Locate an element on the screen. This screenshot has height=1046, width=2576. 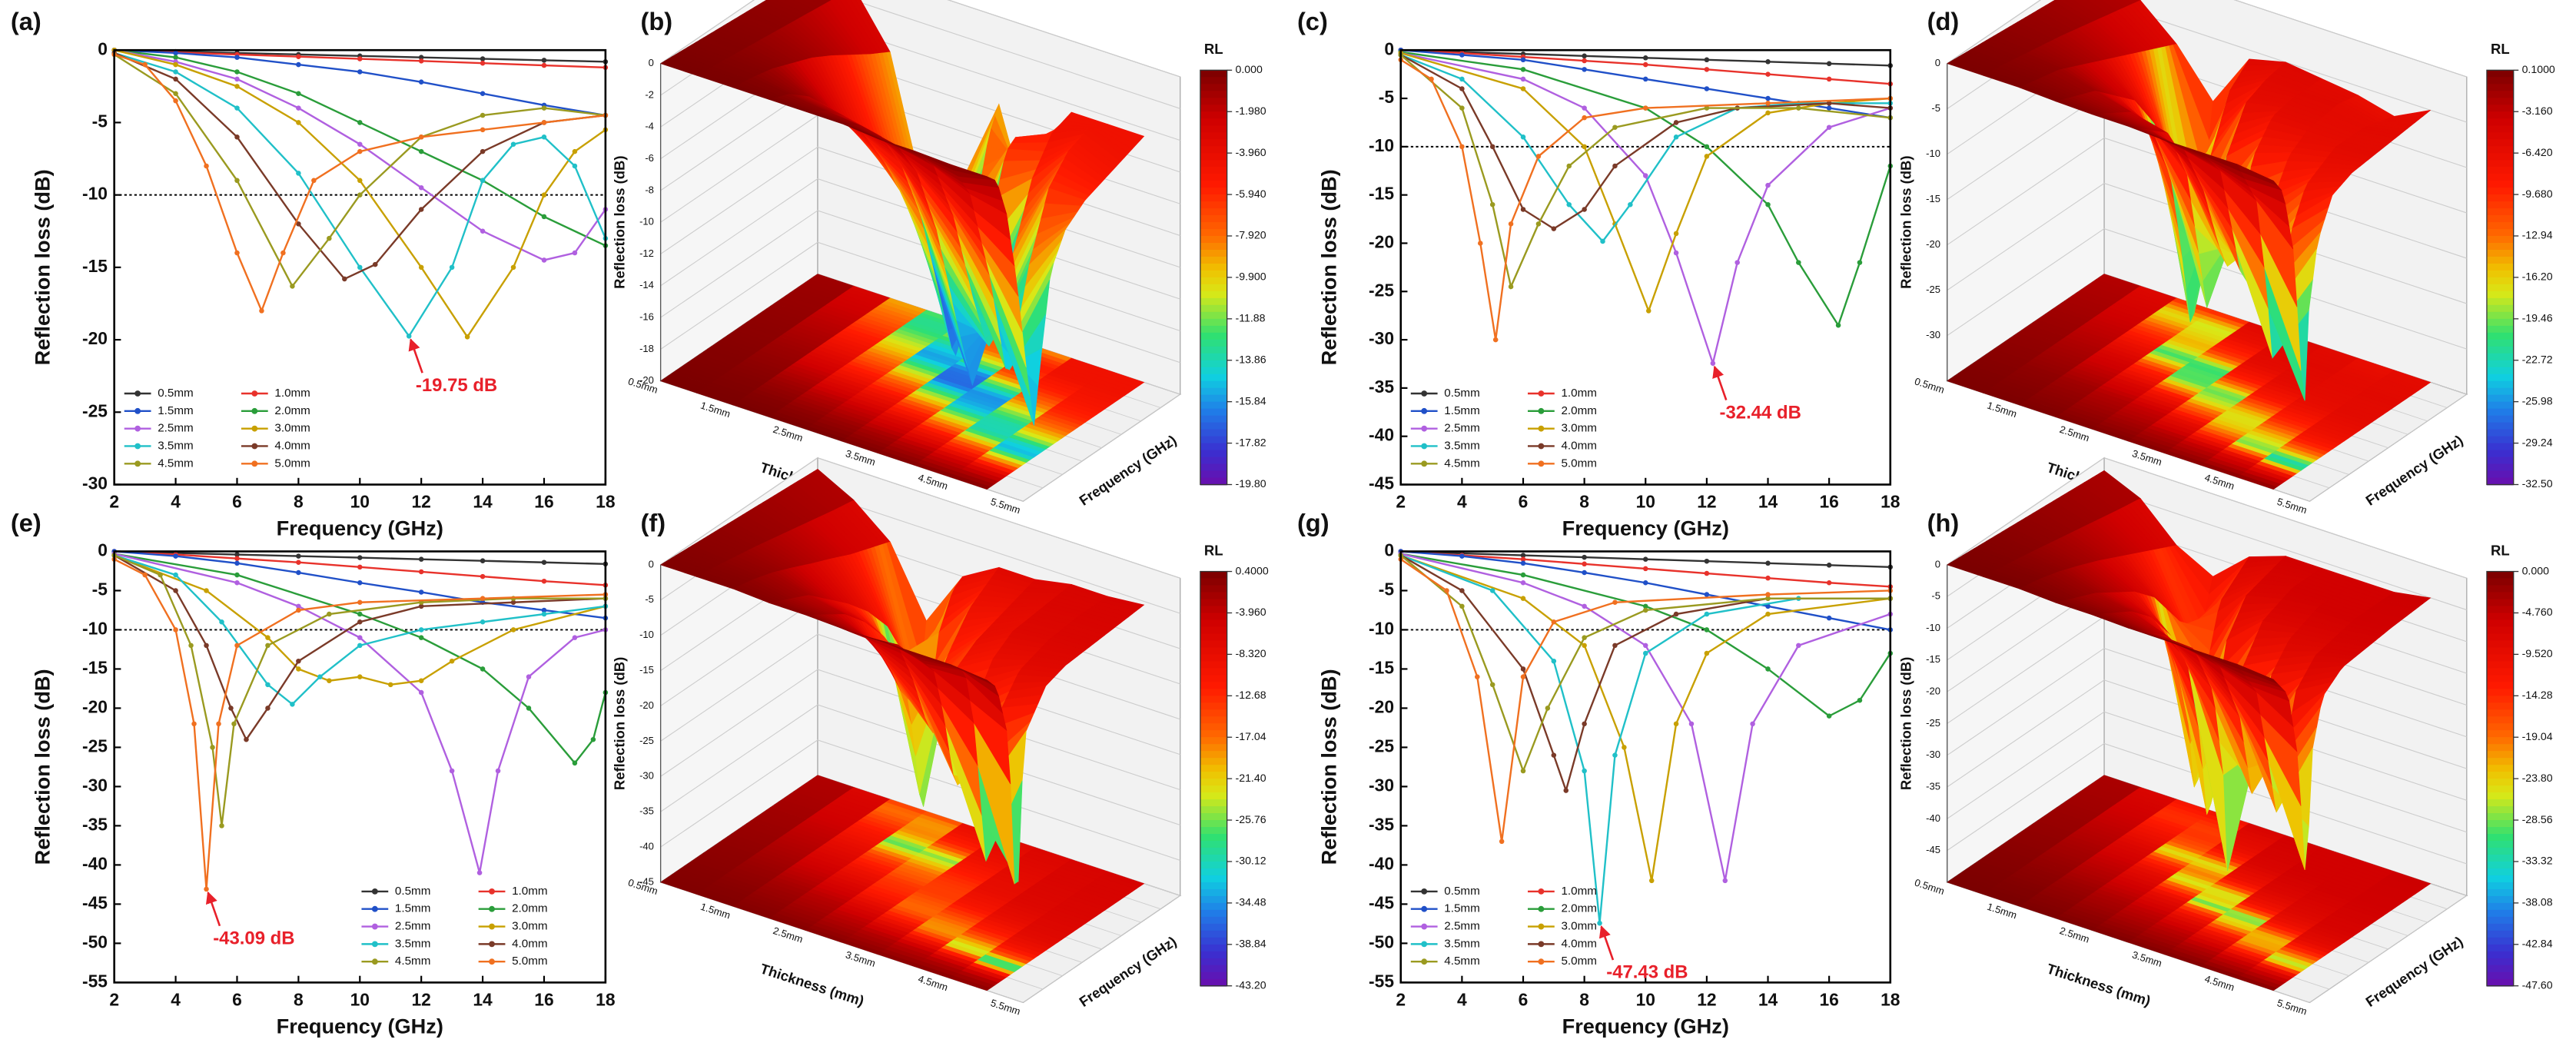
x-tick-label: 4 is located at coordinates (1462, 999).